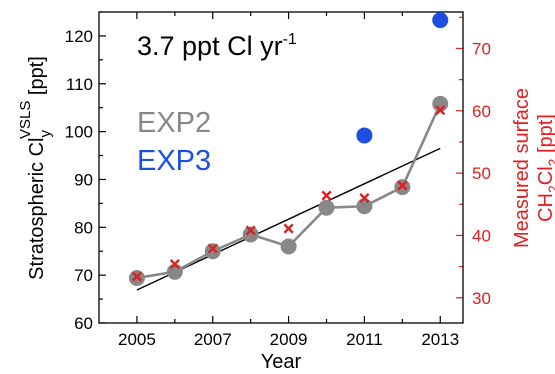 Image resolution: width=555 pixels, height=374 pixels. Describe the element at coordinates (79, 36) in the screenshot. I see `y-left-tick-label: 120` at that location.